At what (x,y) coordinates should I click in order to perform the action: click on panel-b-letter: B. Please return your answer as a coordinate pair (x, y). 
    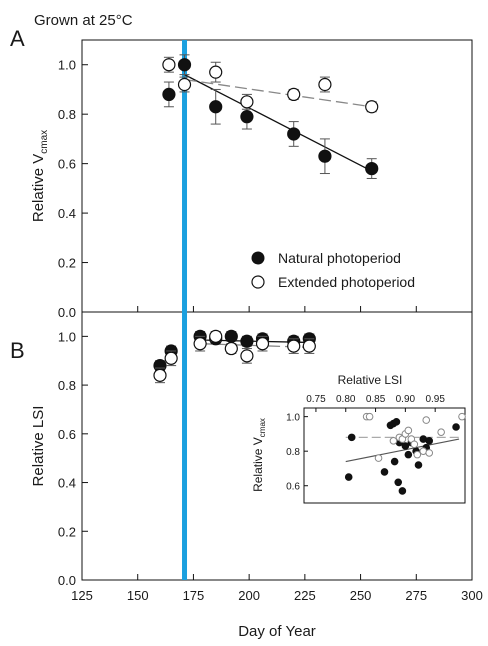
    Looking at the image, I should click on (17, 350).